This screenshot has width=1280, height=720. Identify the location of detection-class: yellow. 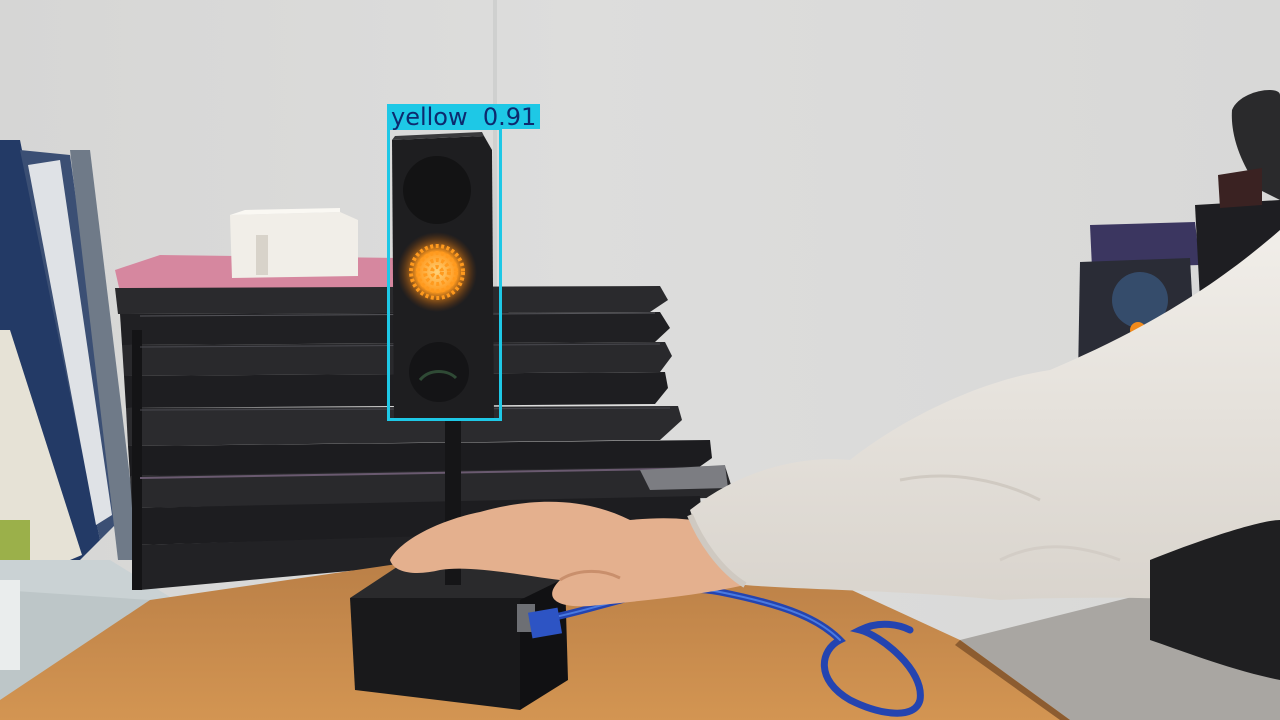
(429, 117).